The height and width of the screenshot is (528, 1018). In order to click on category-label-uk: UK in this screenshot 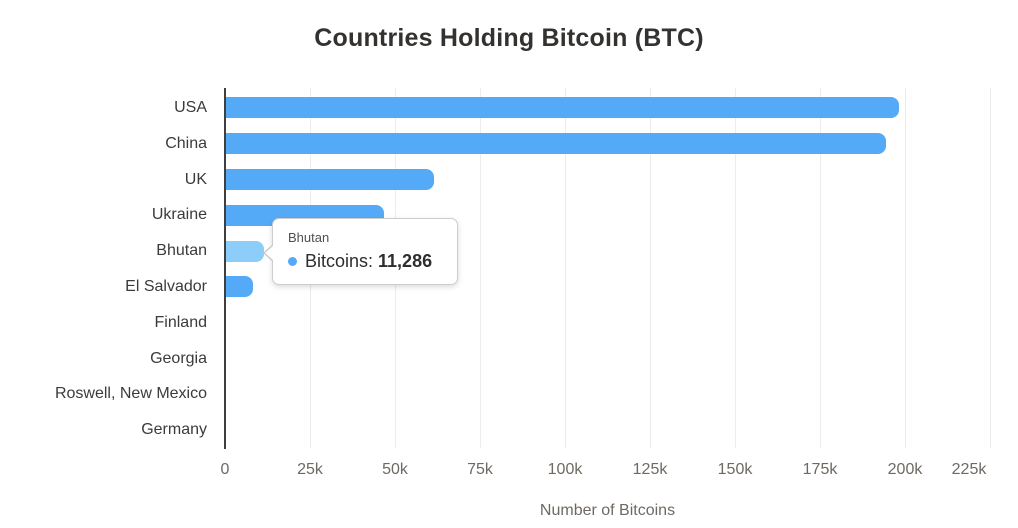, I will do `click(195, 179)`.